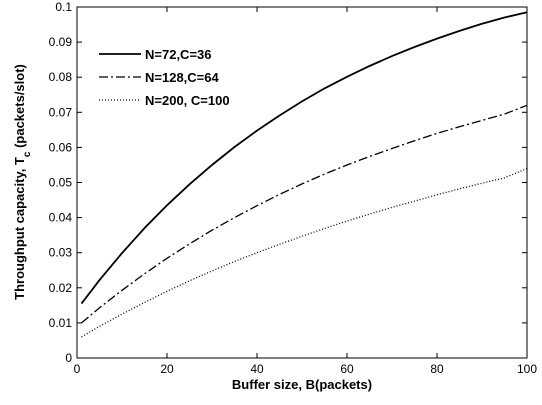  What do you see at coordinates (187, 100) in the screenshot?
I see `legend-label-3: N=200, C=100` at bounding box center [187, 100].